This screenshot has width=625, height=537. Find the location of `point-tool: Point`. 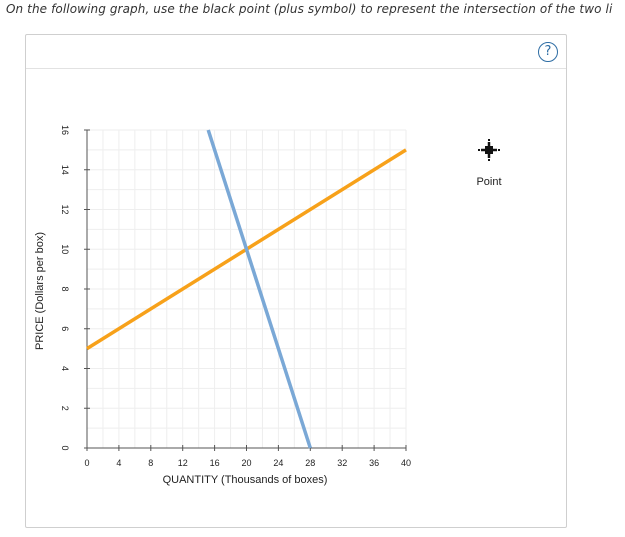

point-tool: Point is located at coordinates (489, 166).